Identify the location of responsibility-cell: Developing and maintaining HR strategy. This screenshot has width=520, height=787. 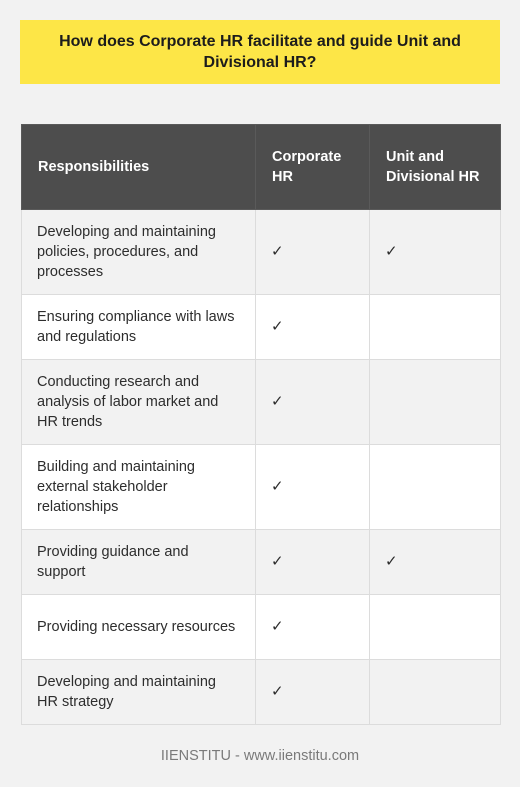
(138, 692).